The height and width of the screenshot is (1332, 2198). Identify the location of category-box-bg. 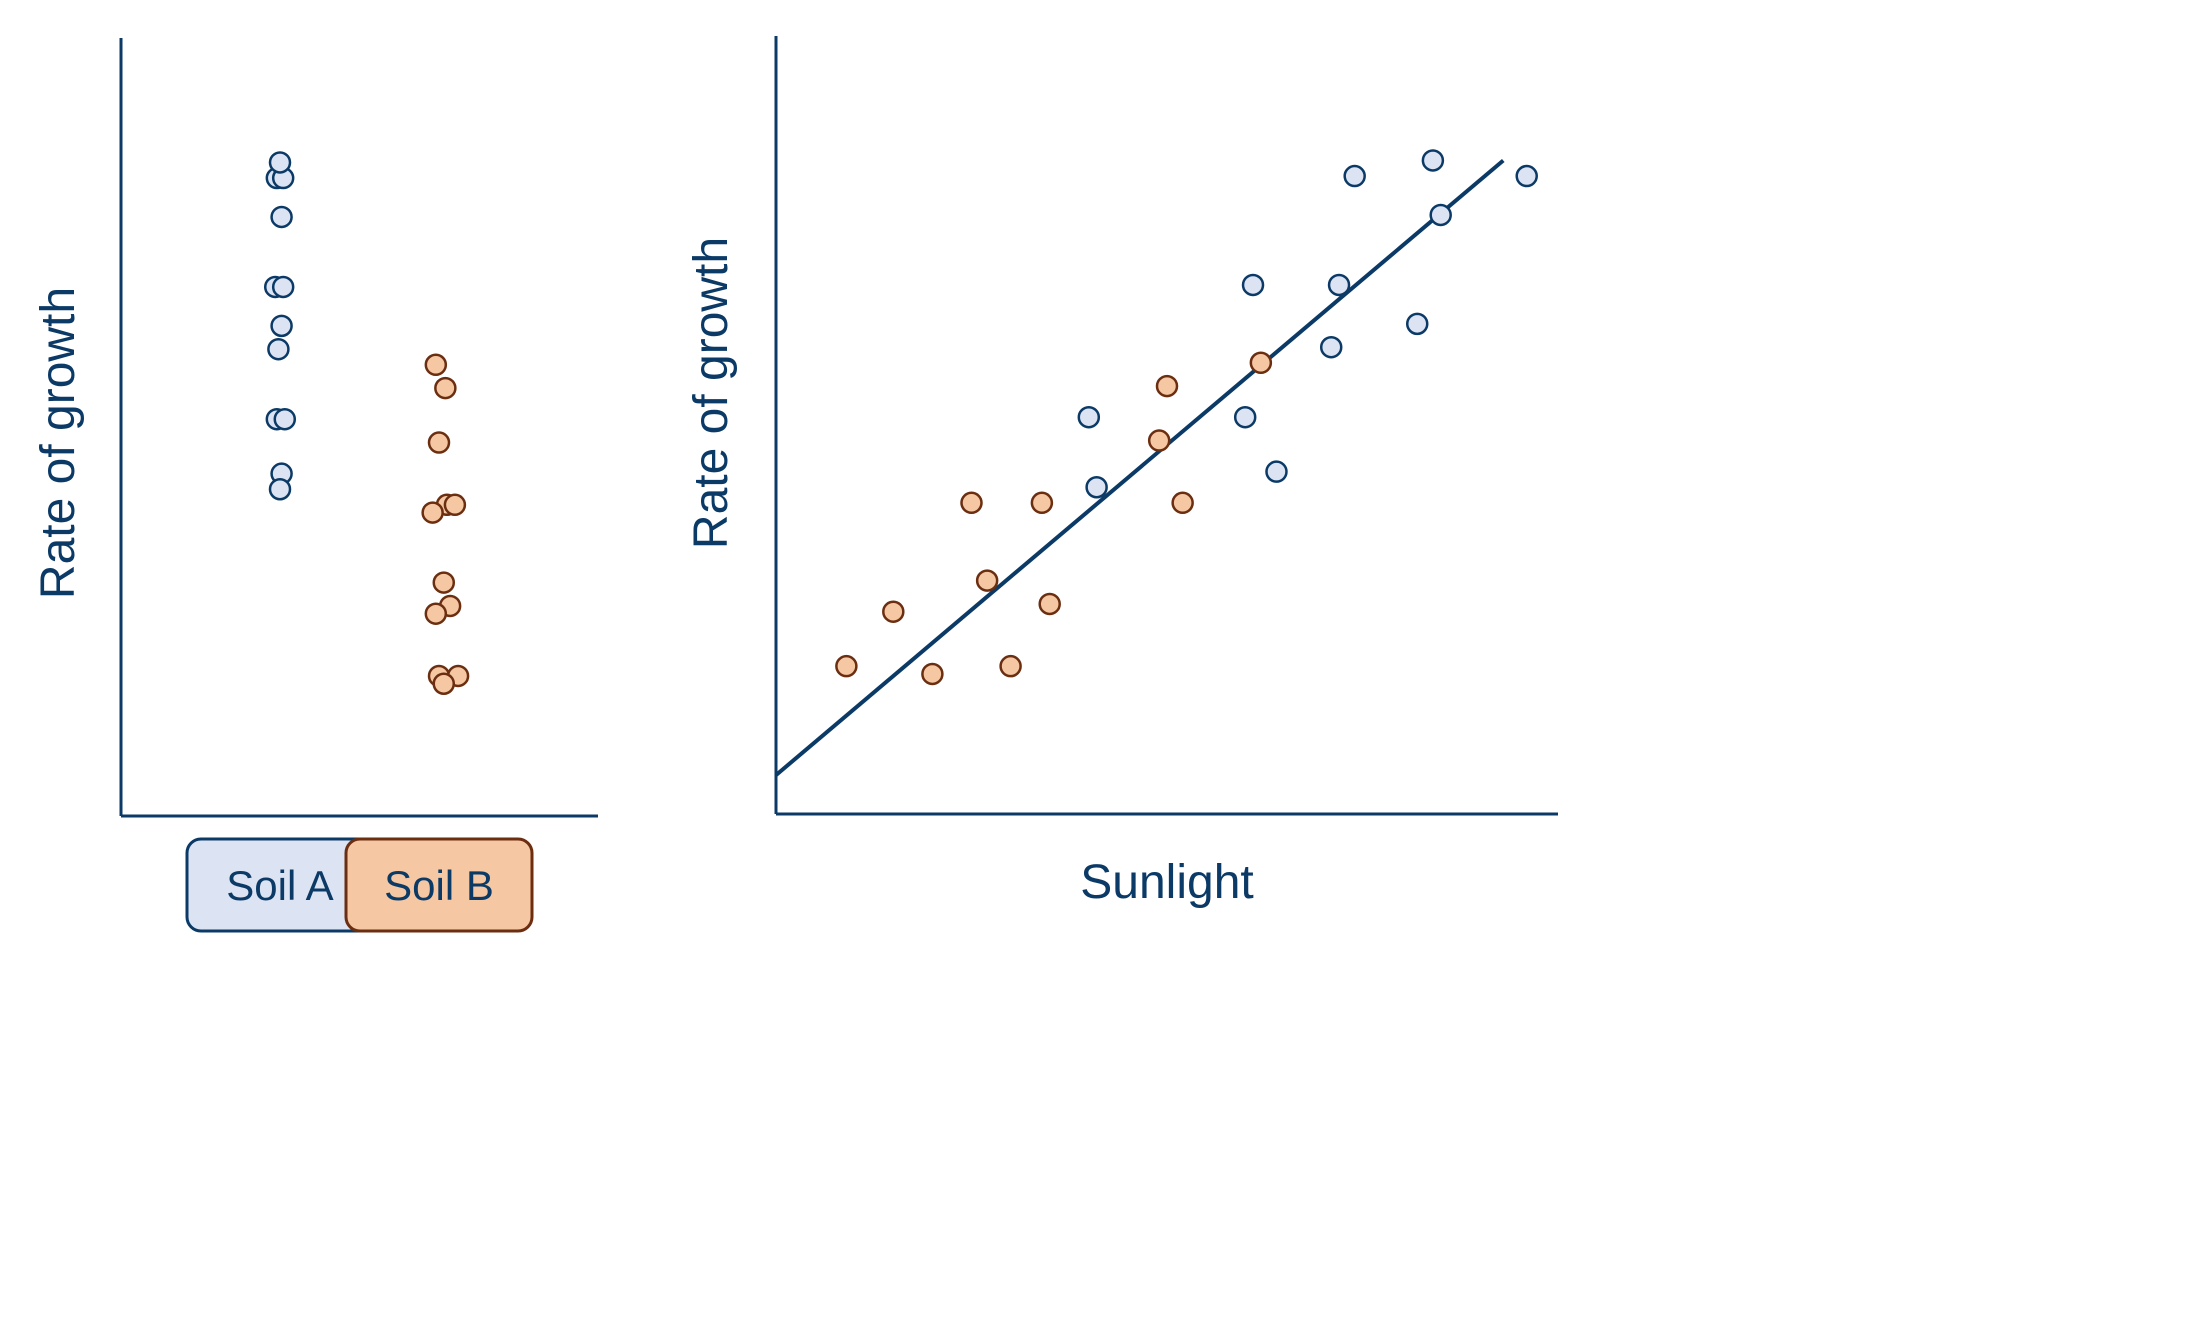
(439, 885).